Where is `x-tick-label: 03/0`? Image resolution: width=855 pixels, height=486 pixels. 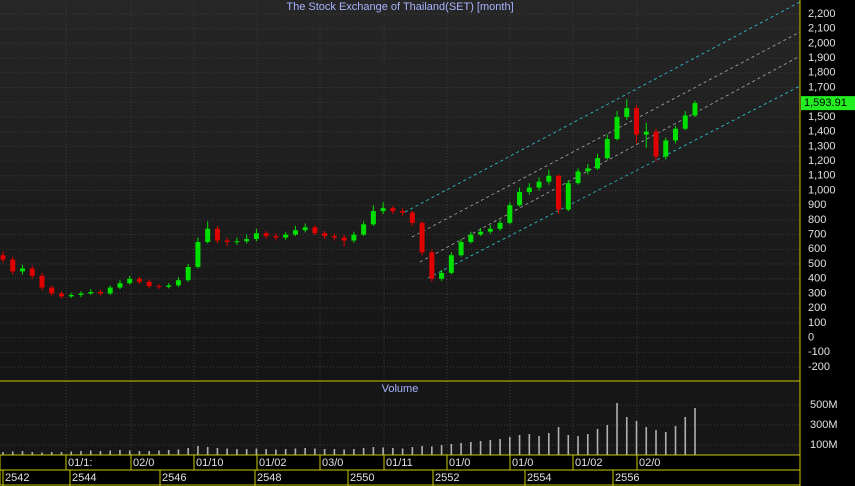
x-tick-label: 03/0 is located at coordinates (332, 463).